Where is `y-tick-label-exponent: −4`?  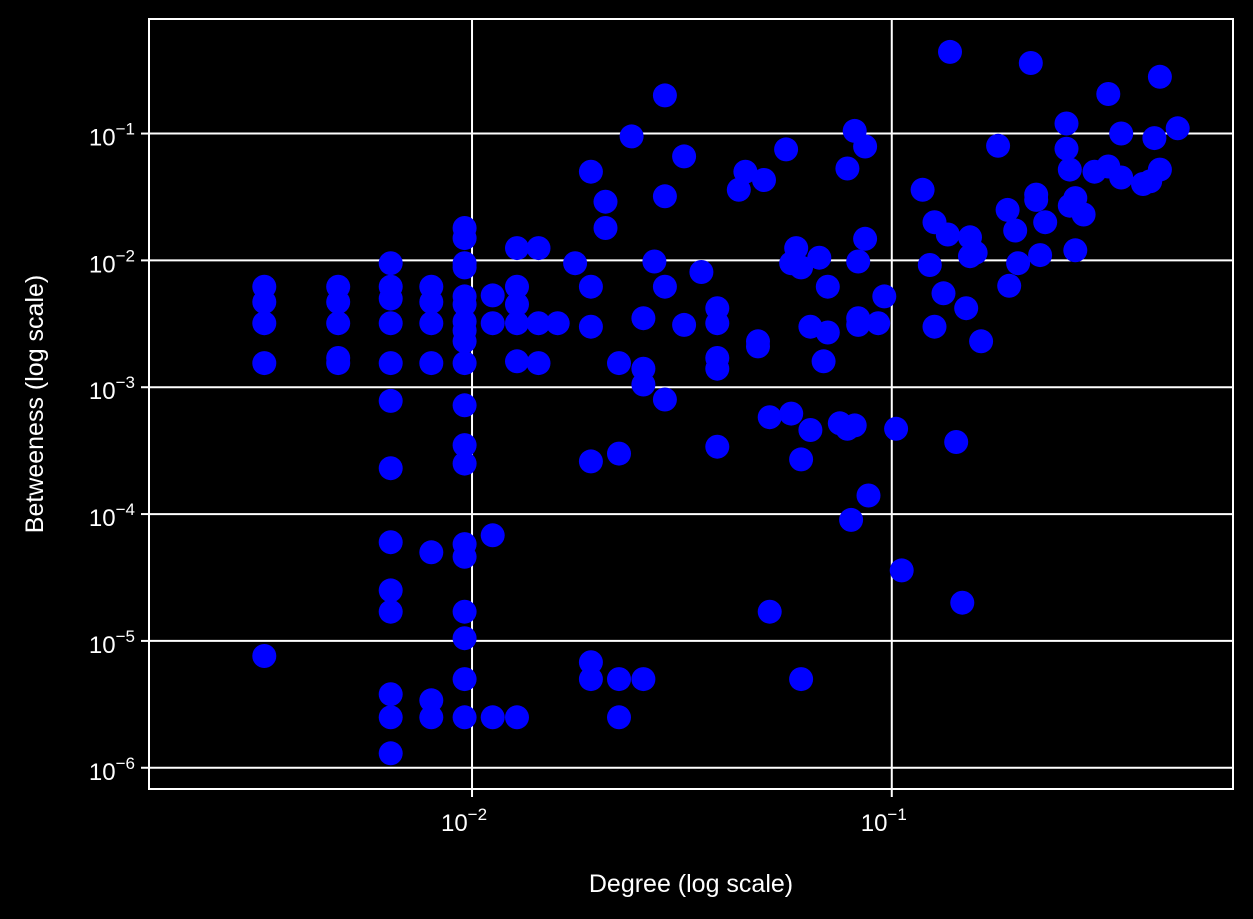
y-tick-label-exponent: −4 is located at coordinates (125, 509).